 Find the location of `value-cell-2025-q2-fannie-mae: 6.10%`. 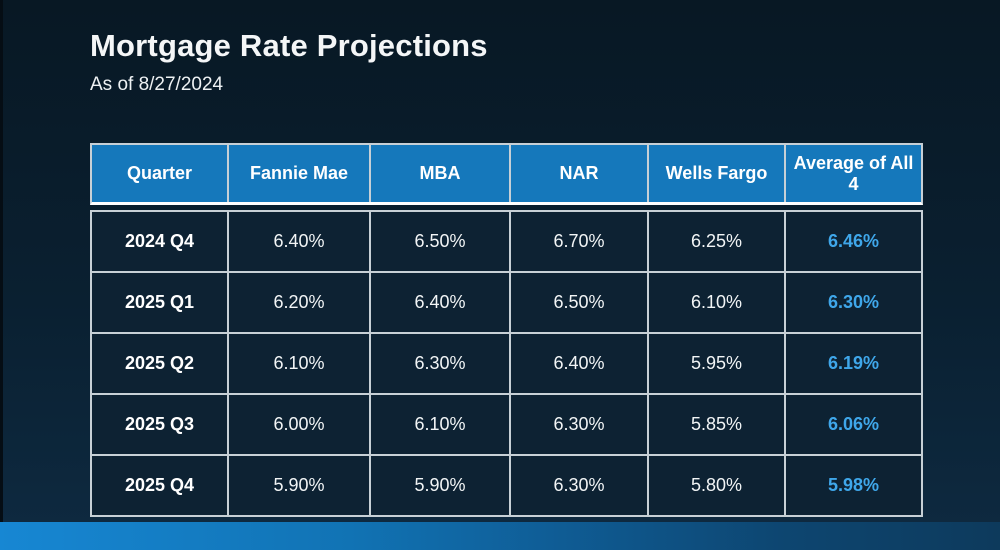

value-cell-2025-q2-fannie-mae: 6.10% is located at coordinates (299, 363).